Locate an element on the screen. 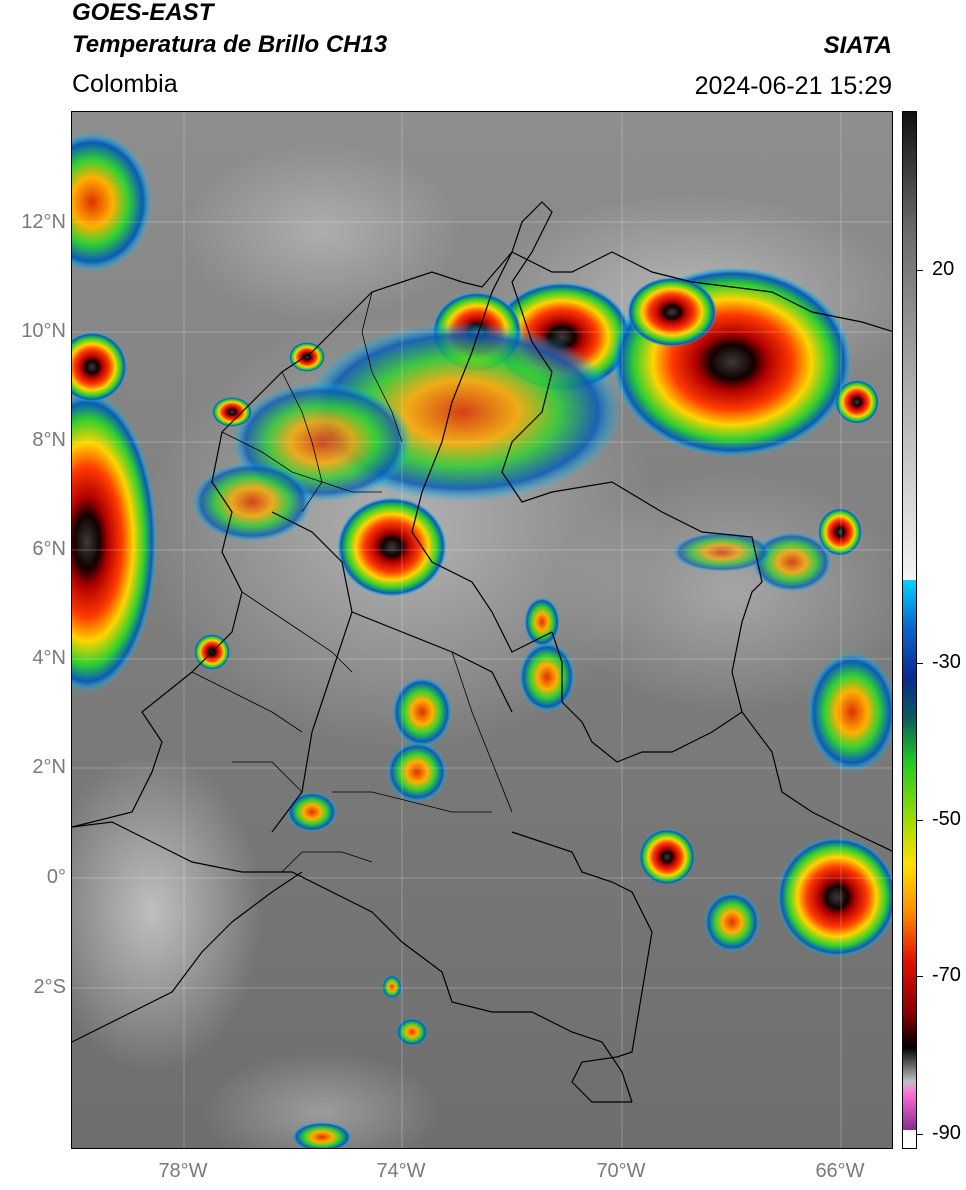 The height and width of the screenshot is (1190, 966). colorbar-tick-m50 is located at coordinates (920, 820).